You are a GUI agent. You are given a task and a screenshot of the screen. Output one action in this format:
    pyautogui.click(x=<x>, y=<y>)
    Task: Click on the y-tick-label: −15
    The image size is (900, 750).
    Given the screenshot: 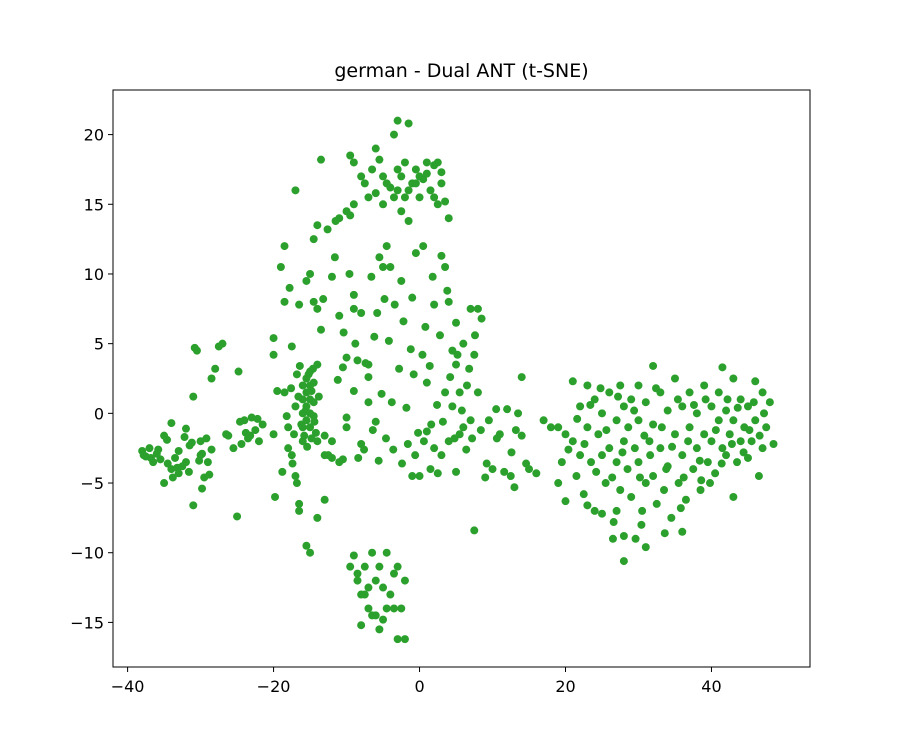 What is the action you would take?
    pyautogui.click(x=87, y=622)
    